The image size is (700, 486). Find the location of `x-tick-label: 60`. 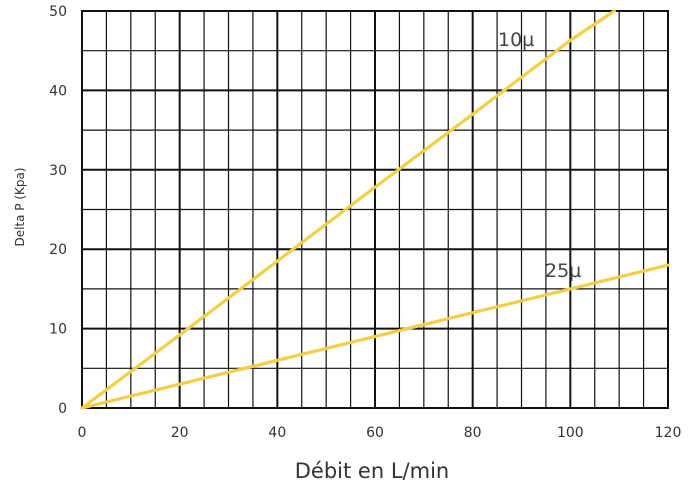

x-tick-label: 60 is located at coordinates (375, 433).